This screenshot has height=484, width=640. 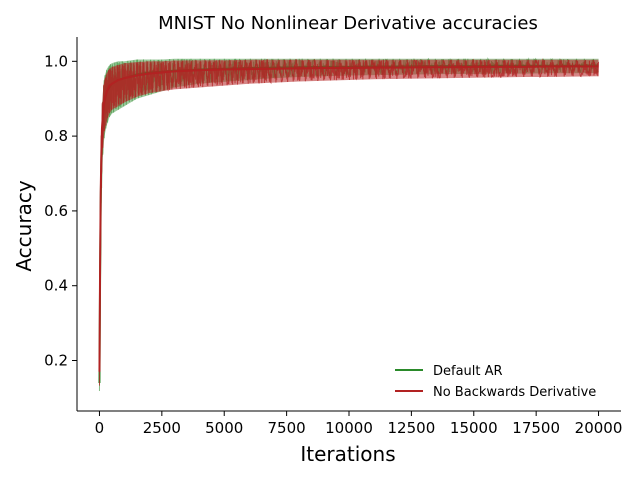 I want to click on x-tick-label: 0, so click(x=100, y=428).